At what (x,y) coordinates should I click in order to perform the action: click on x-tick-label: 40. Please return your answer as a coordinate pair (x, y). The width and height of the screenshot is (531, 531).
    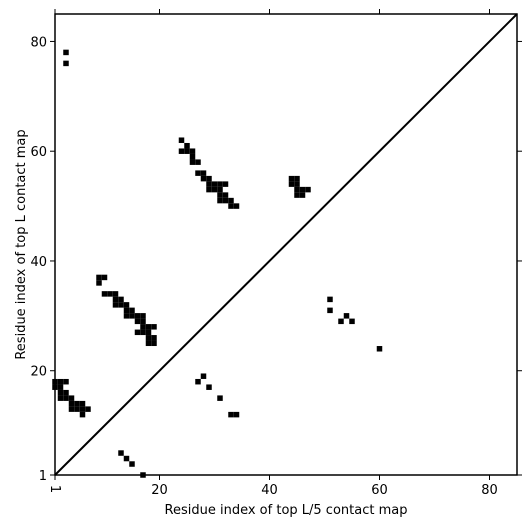
    Looking at the image, I should click on (269, 490).